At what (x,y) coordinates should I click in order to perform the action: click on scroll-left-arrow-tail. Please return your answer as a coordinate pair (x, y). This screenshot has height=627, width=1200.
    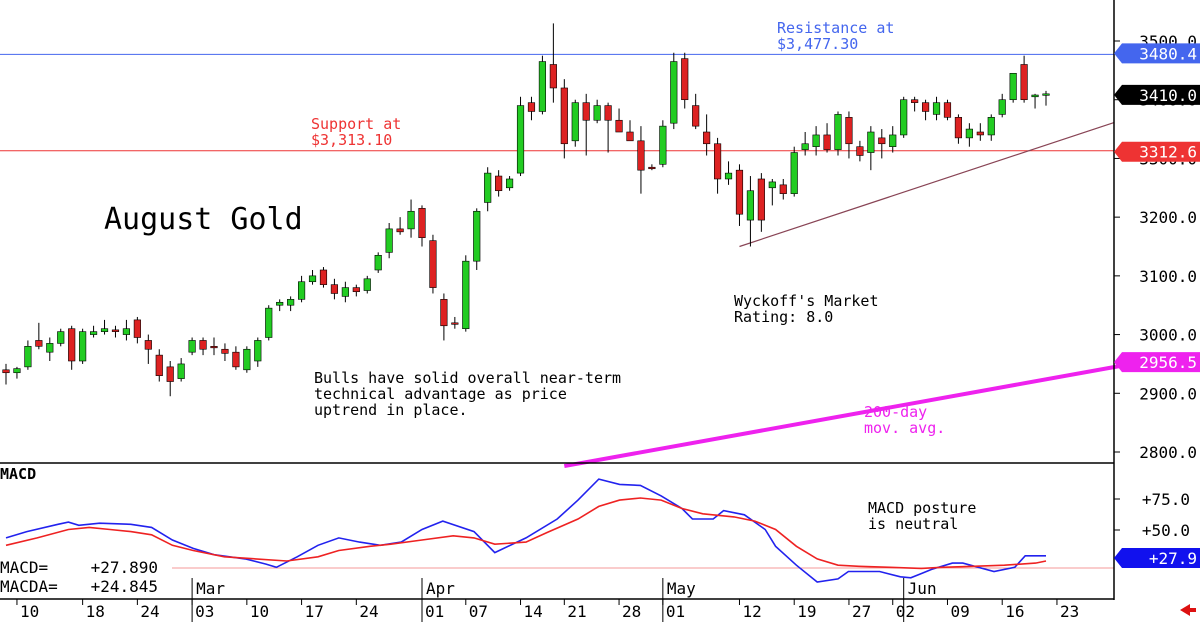
    Looking at the image, I should click on (1192, 610).